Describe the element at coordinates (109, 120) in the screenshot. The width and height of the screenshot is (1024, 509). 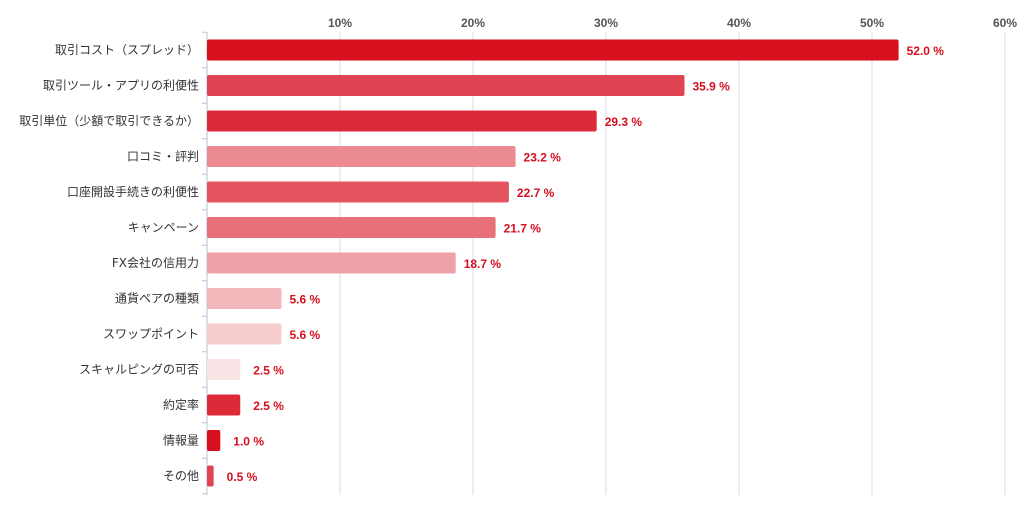
I see `category-label: 取引単位（少額で取引できるか）` at that location.